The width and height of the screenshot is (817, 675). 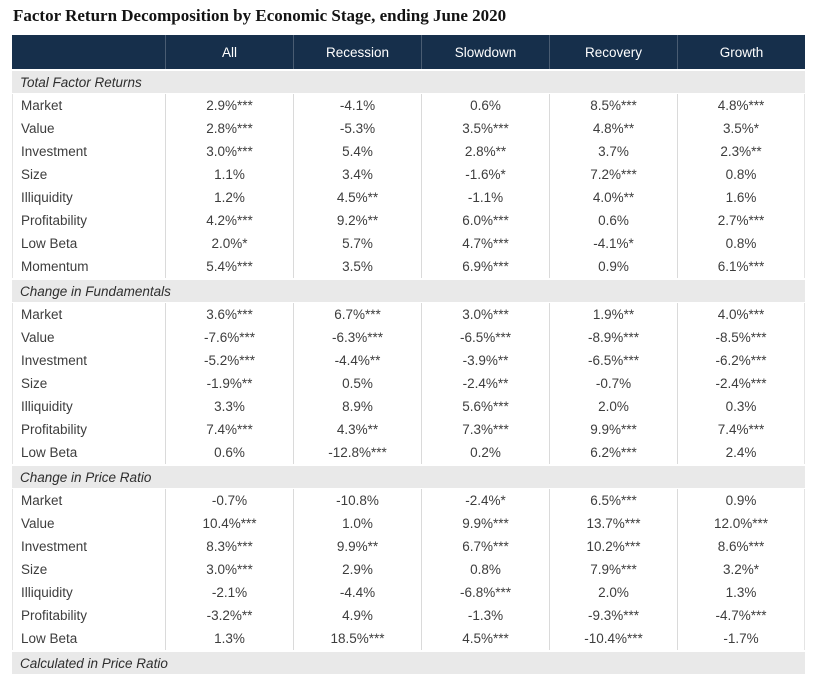 I want to click on cell-value: 2.9%, so click(x=357, y=570).